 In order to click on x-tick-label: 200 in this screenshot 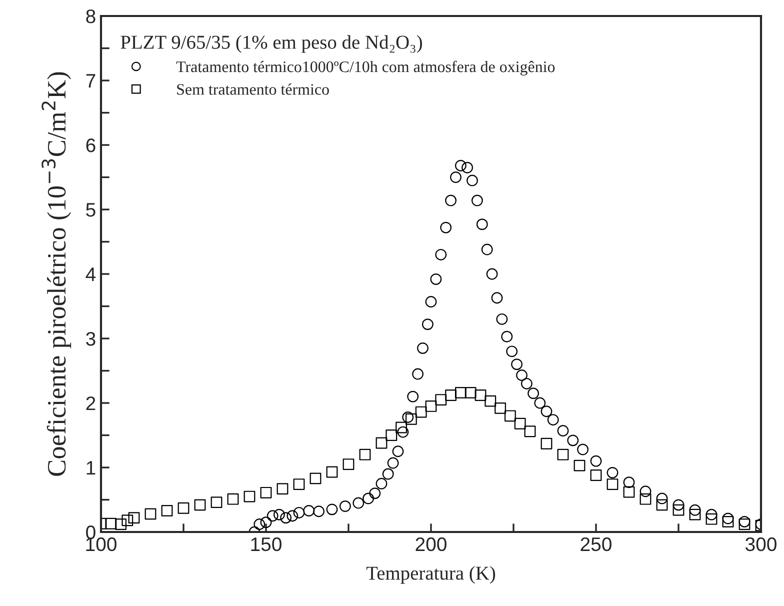, I will do `click(431, 544)`.